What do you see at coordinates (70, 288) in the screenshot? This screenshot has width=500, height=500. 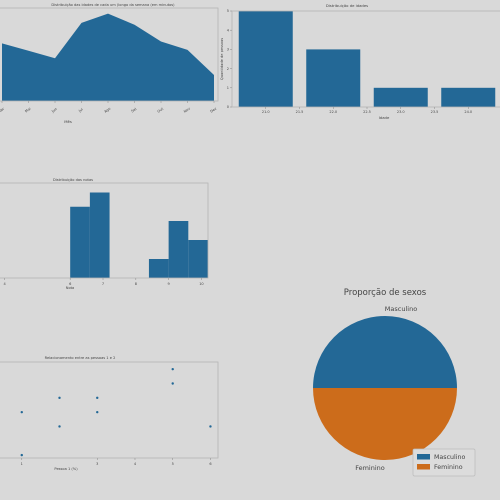 I see `grade-x-label: Nota` at bounding box center [70, 288].